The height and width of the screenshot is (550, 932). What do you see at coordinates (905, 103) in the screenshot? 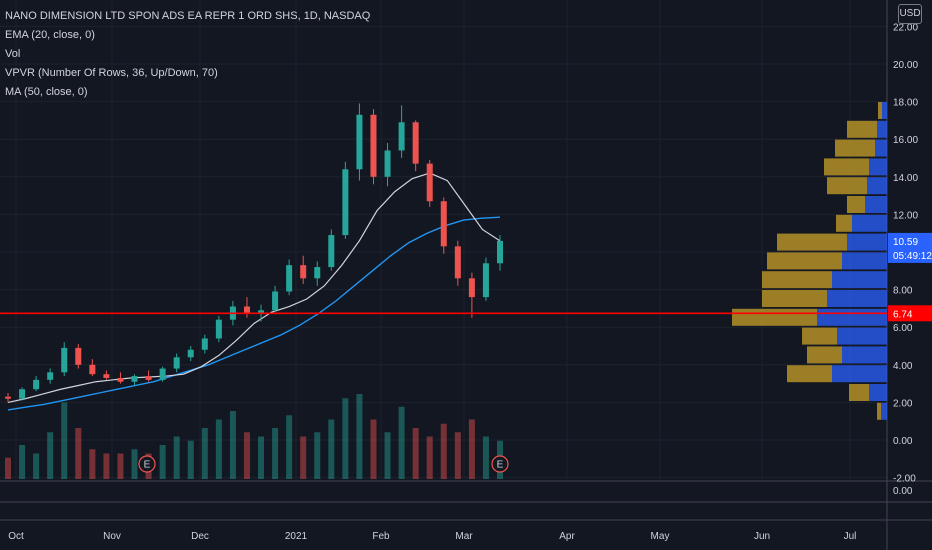
I see `price-axis-tick: 18.00` at bounding box center [905, 103].